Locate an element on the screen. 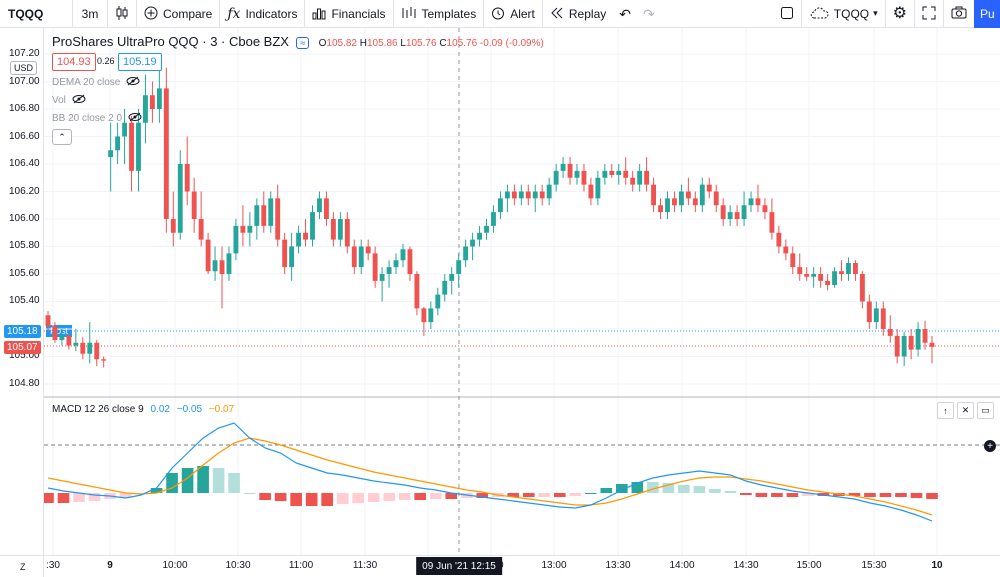 The image size is (1000, 577). buy-price-button: 105.19 is located at coordinates (140, 62).